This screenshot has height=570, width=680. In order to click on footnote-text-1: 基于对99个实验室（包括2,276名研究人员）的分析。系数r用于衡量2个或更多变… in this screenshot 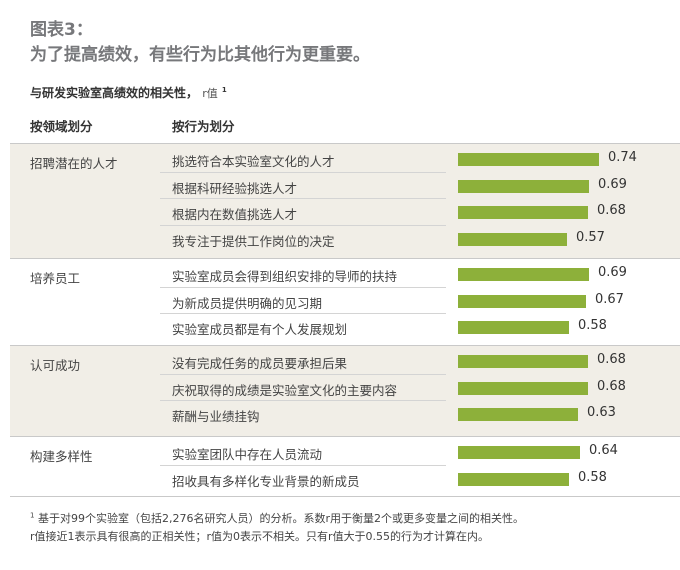, I will do `click(280, 518)`.